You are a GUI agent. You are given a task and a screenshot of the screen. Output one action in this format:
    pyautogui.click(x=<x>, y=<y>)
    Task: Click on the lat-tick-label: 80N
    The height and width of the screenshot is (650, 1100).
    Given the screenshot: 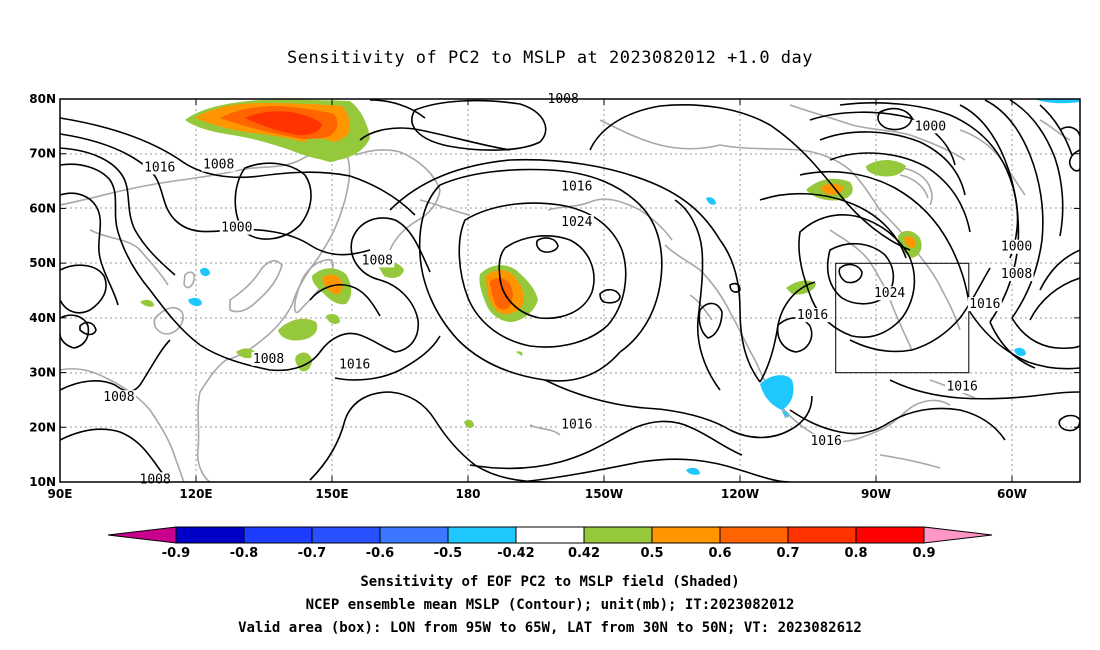 What is the action you would take?
    pyautogui.click(x=42, y=99)
    